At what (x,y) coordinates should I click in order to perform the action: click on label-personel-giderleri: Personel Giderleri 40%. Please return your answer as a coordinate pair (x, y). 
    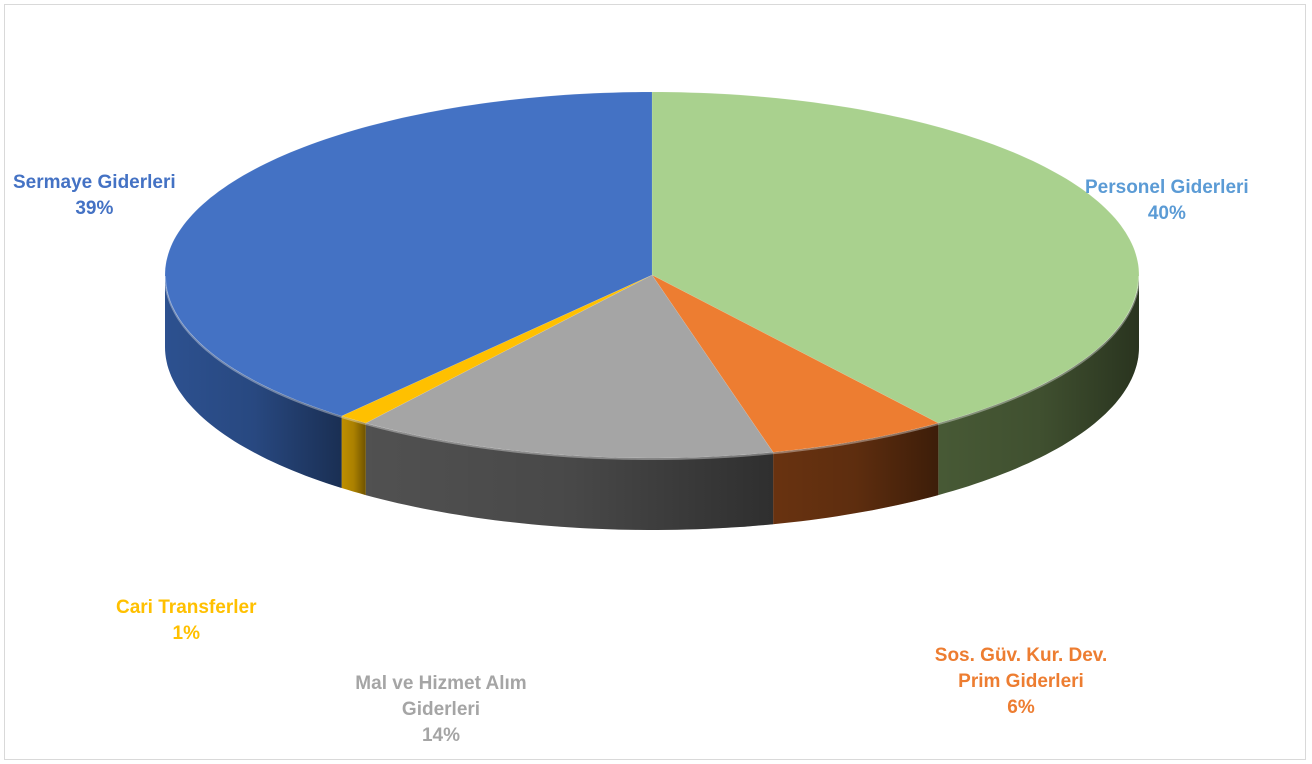
    Looking at the image, I should click on (1167, 201).